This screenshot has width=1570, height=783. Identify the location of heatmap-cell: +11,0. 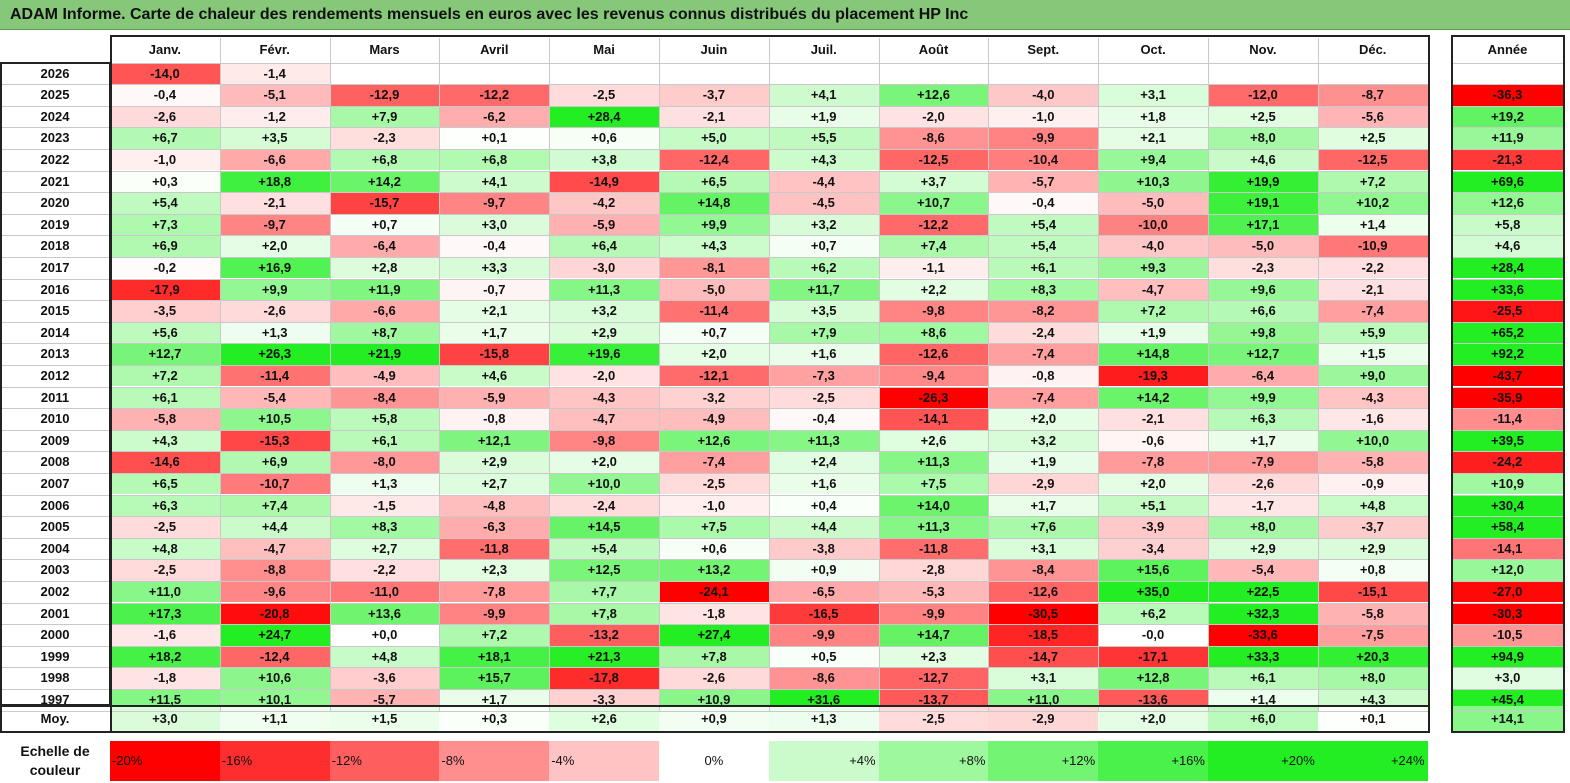
(165, 591).